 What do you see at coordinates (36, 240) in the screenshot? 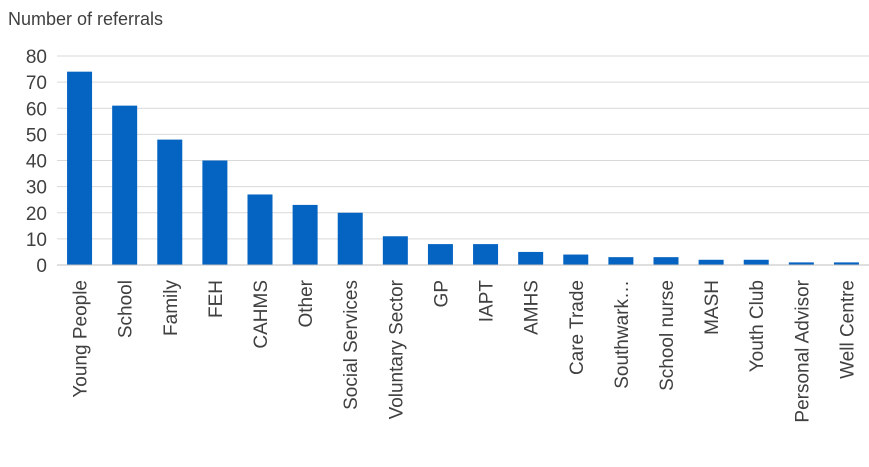
I see `y-tick-label: 10` at bounding box center [36, 240].